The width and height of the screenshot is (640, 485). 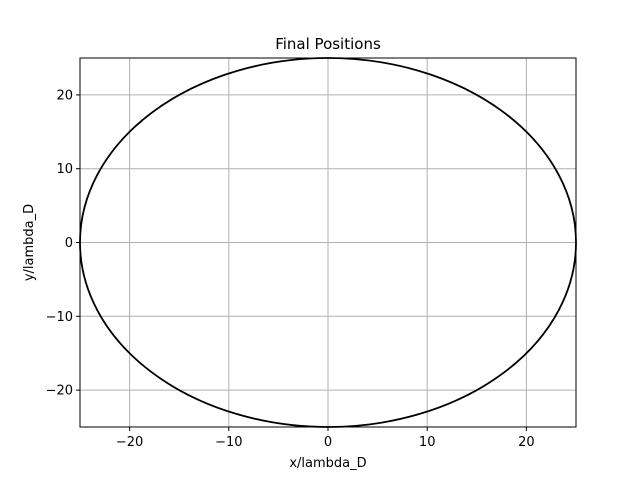 What do you see at coordinates (427, 442) in the screenshot?
I see `x-tick-label-3: 10` at bounding box center [427, 442].